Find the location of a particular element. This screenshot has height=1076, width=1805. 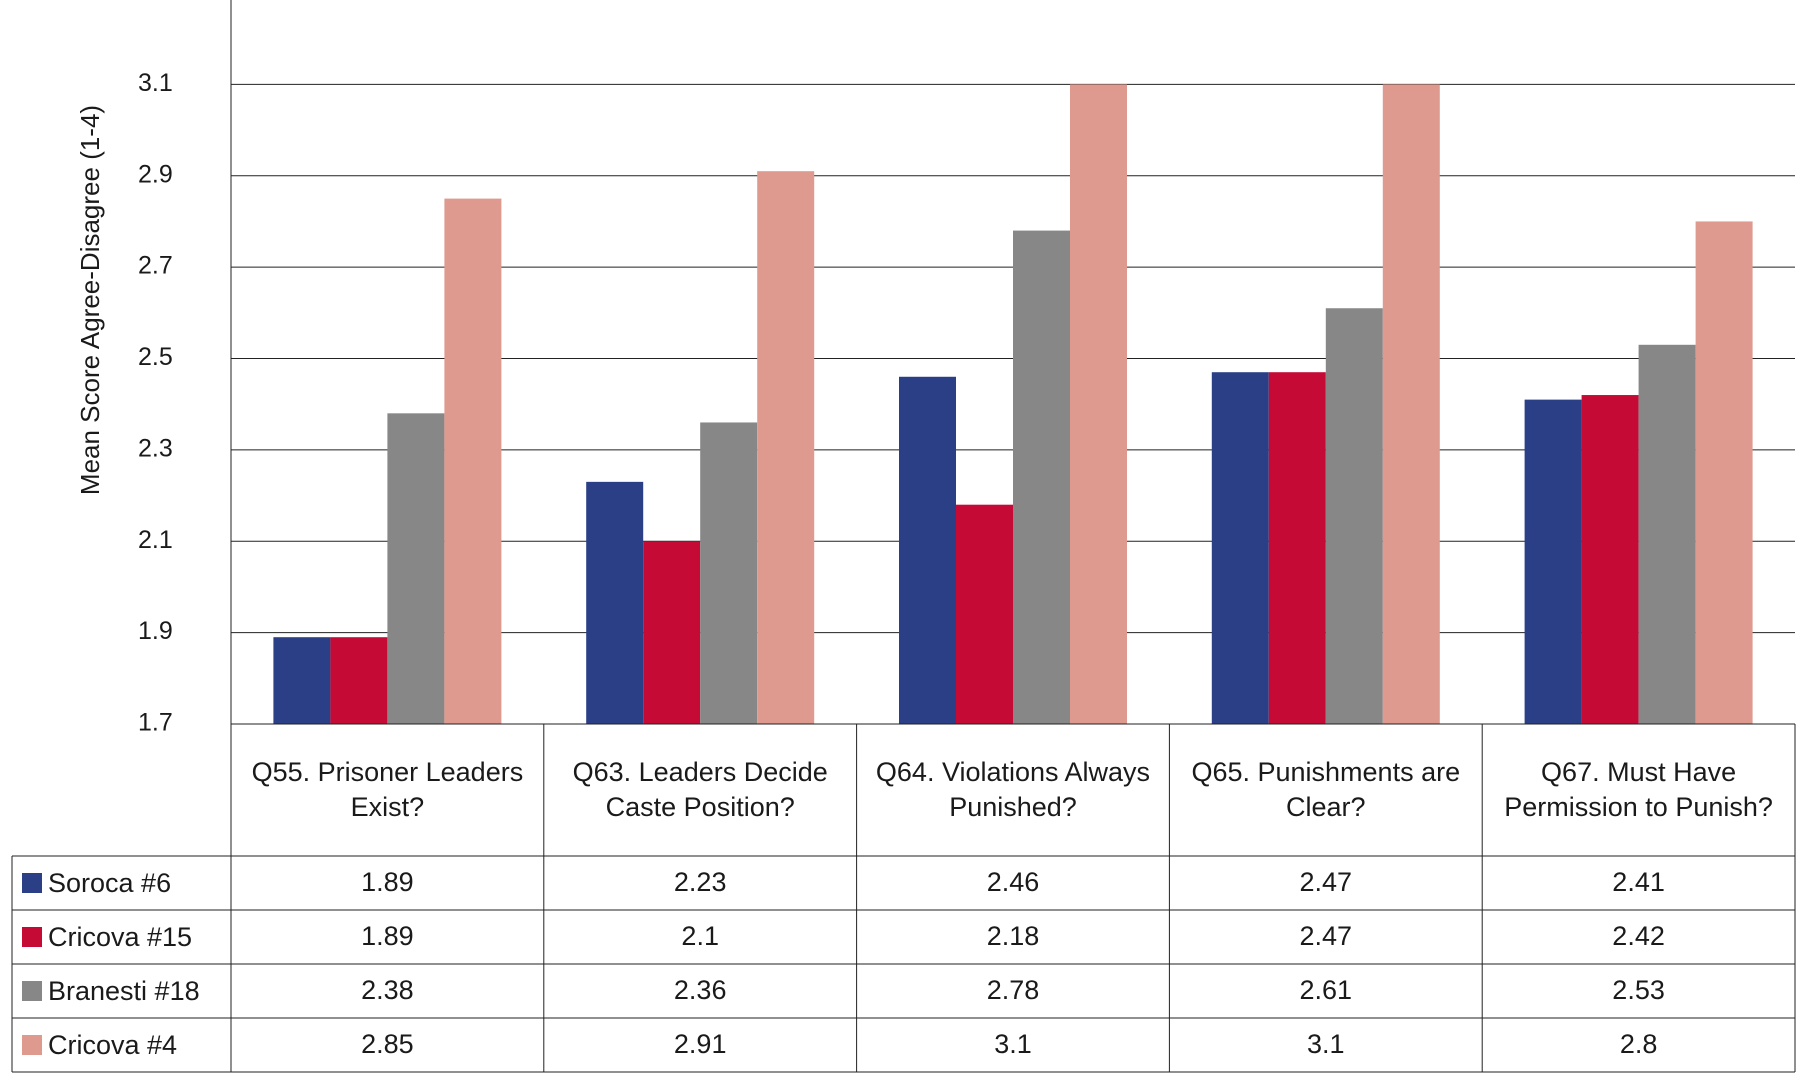

legend-entry: Cricova #15 is located at coordinates (121, 937).